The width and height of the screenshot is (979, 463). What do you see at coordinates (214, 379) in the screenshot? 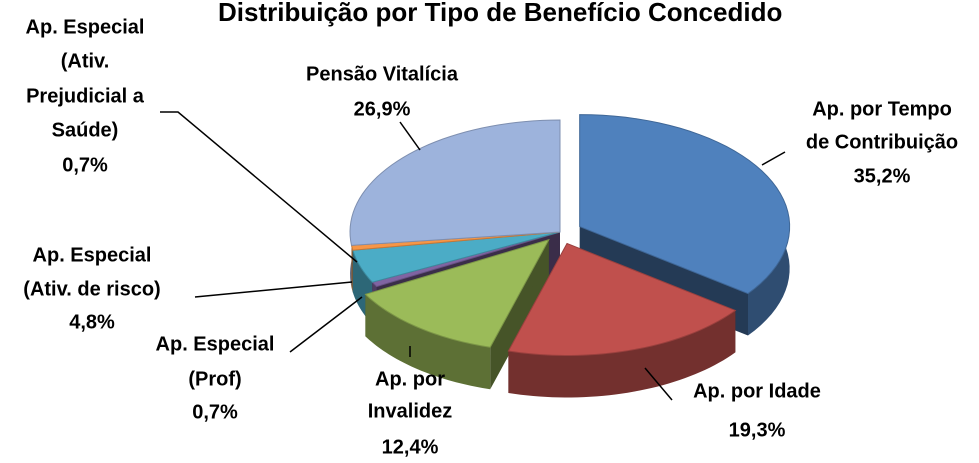
I see `slice-label: (Prof)` at bounding box center [214, 379].